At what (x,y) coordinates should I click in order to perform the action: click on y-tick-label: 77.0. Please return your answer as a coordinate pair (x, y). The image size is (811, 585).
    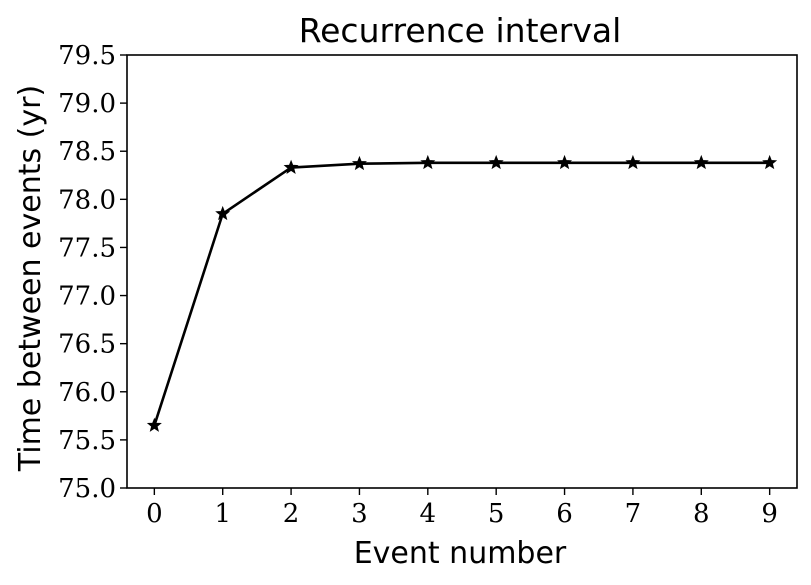
    Looking at the image, I should click on (87, 297).